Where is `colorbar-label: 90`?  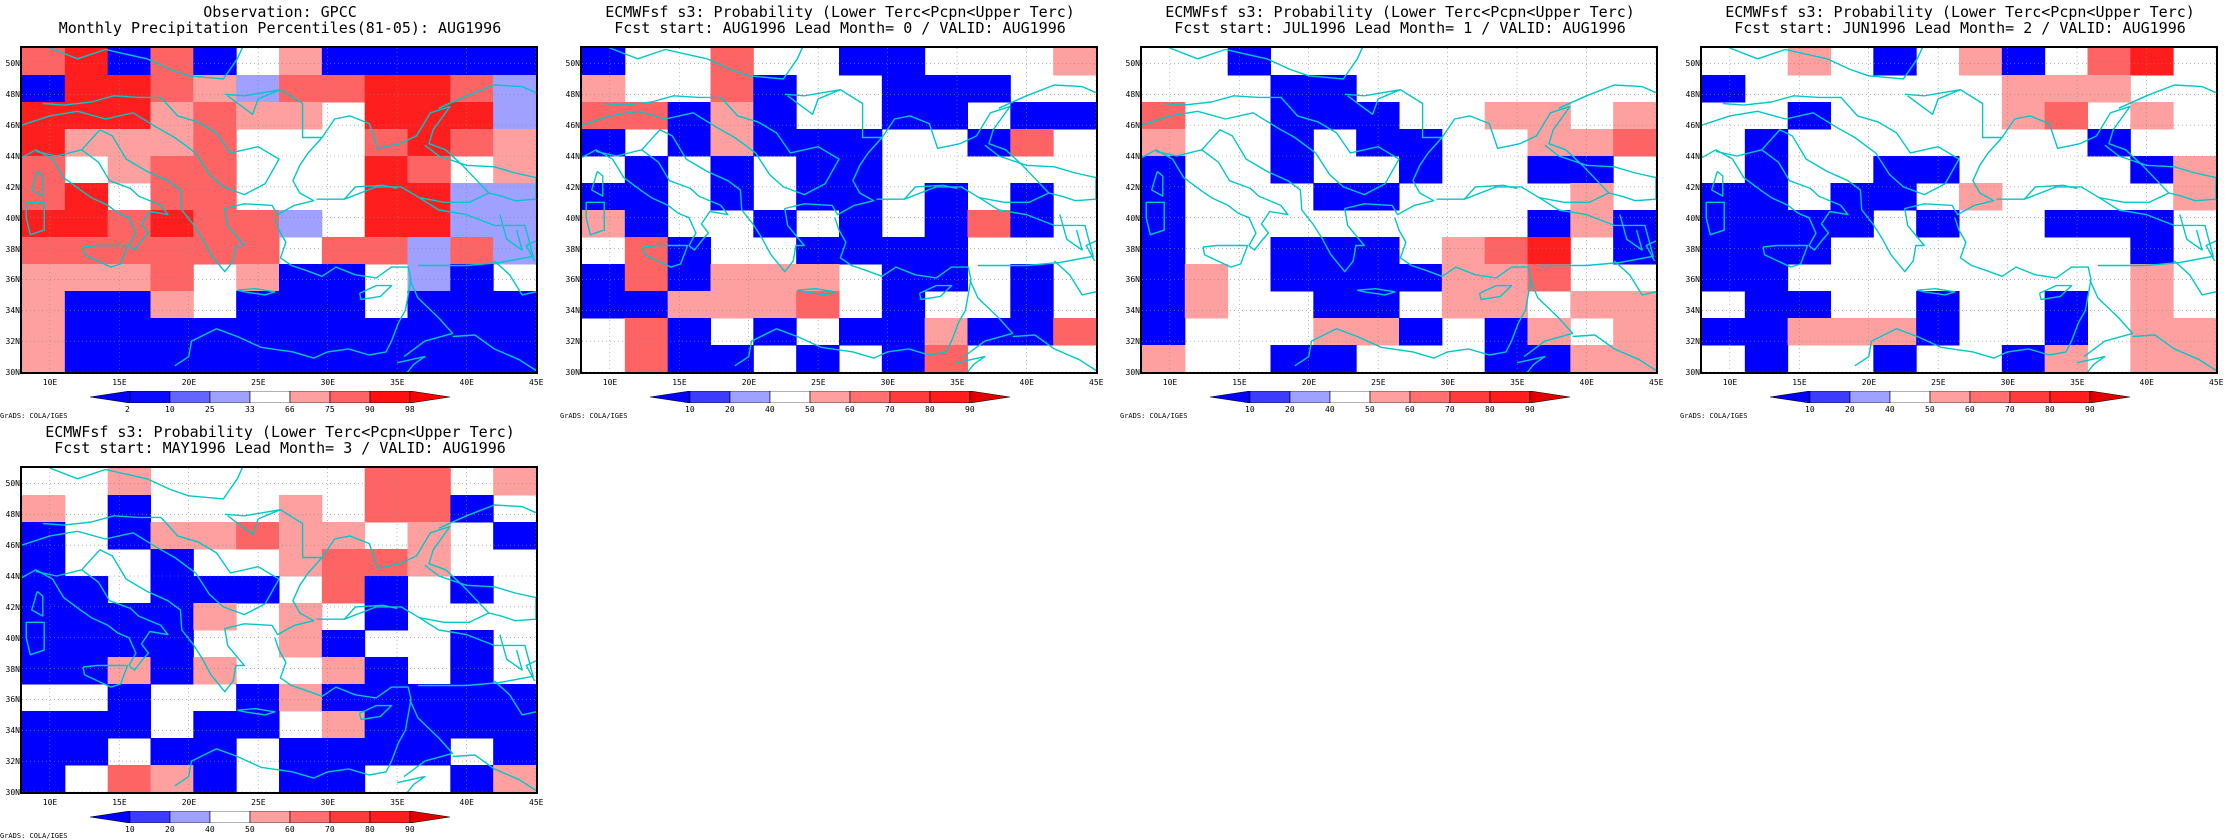 colorbar-label: 90 is located at coordinates (1530, 409).